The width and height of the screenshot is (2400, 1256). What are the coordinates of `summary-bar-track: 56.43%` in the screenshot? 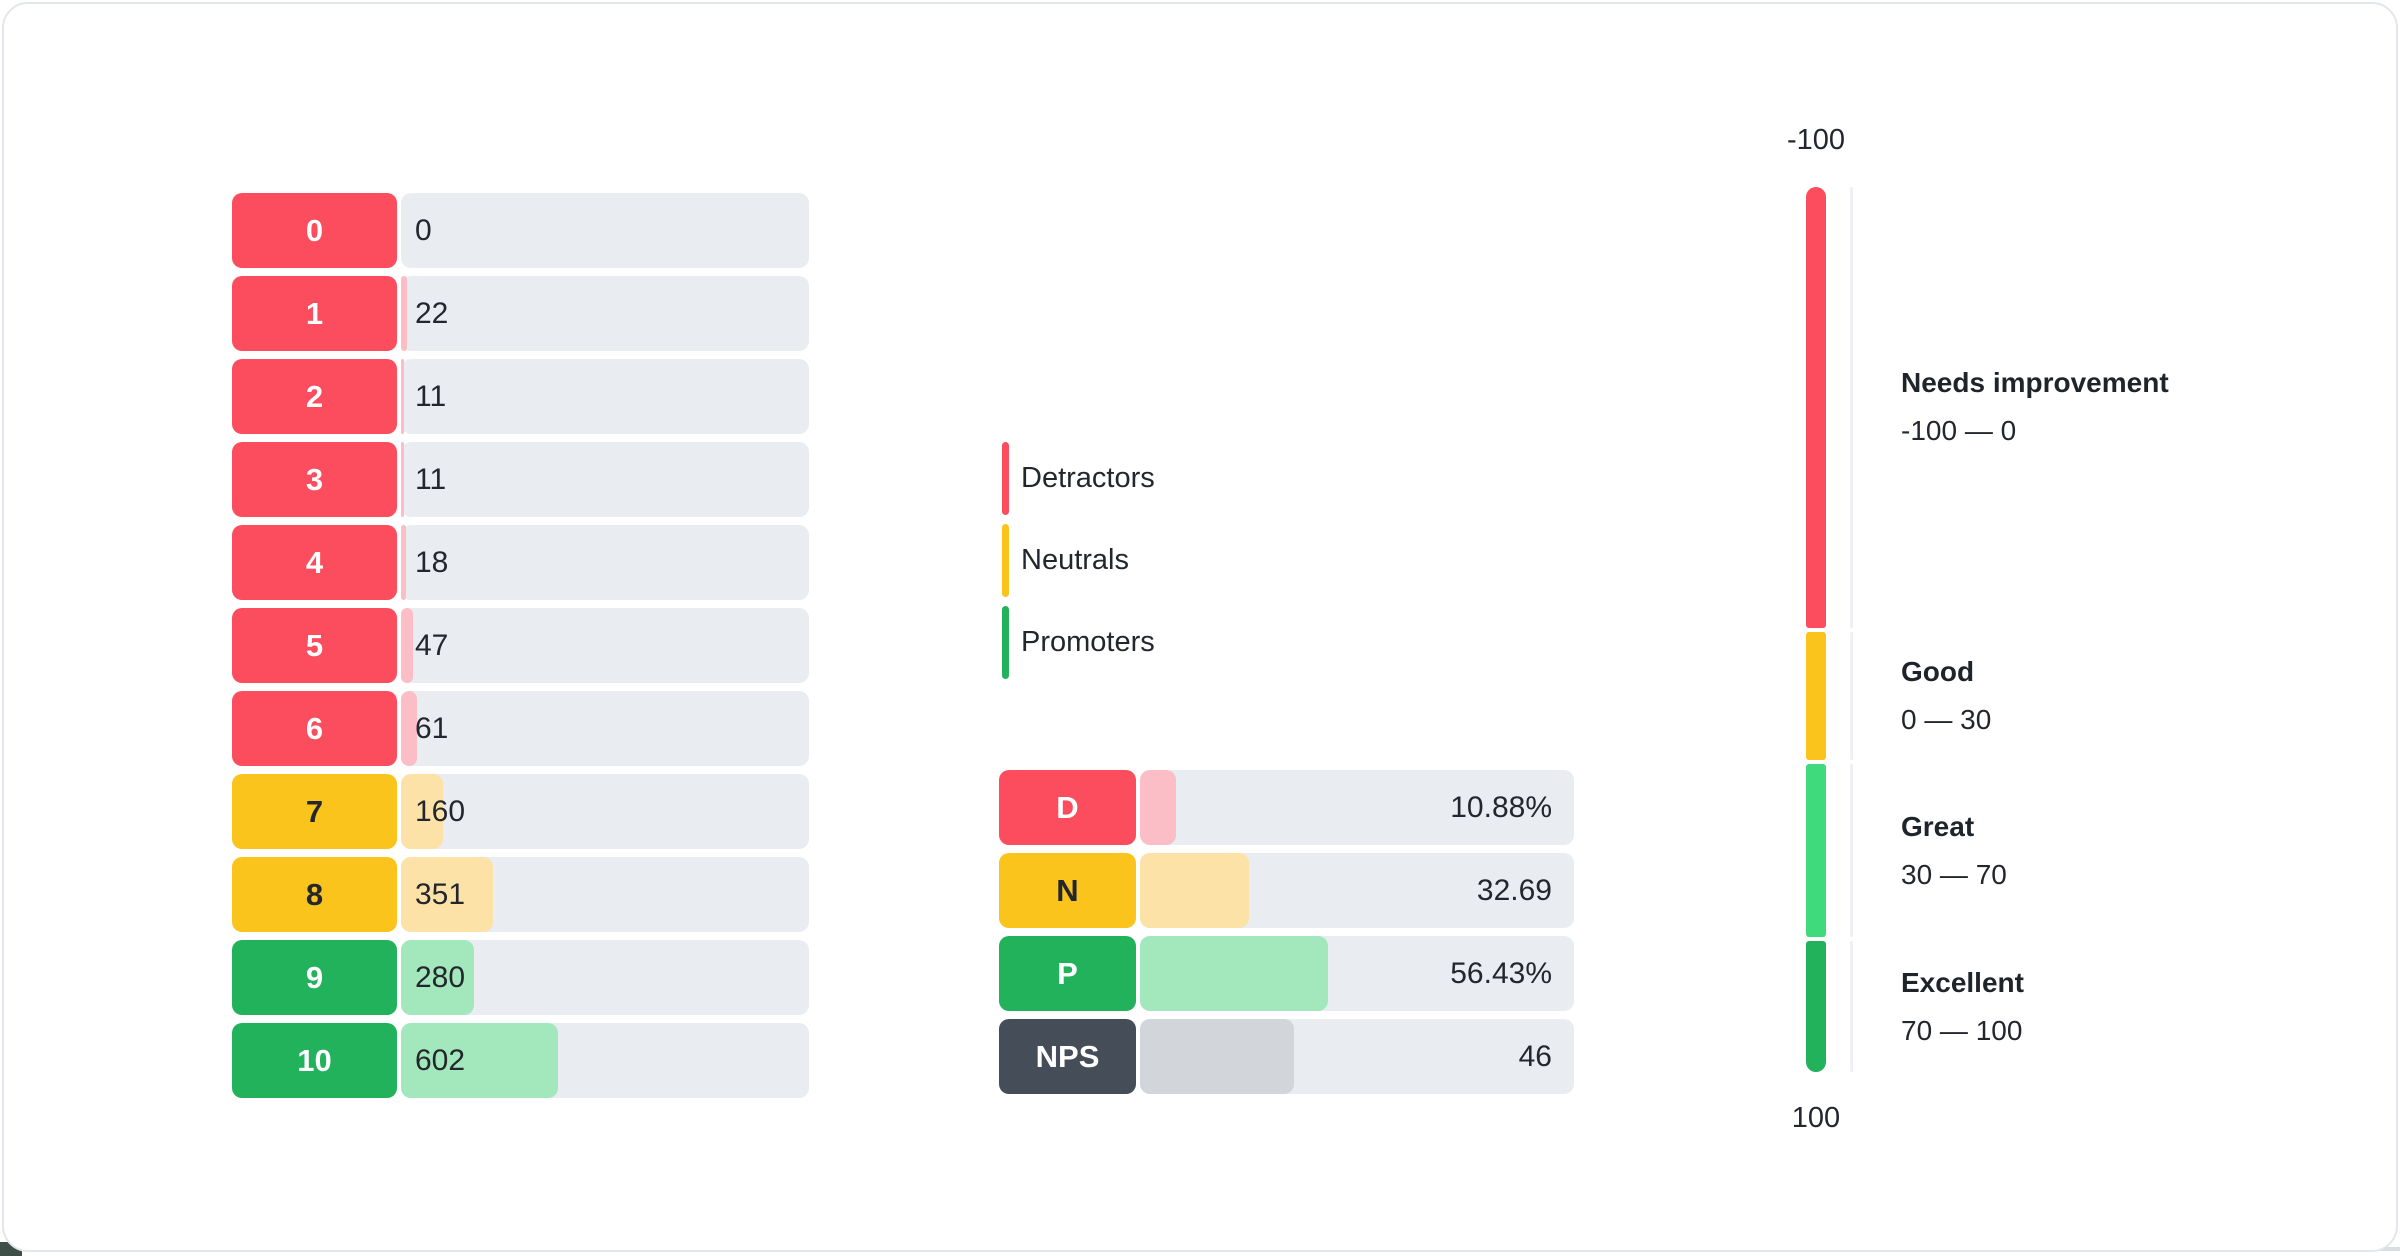 It's located at (1357, 973).